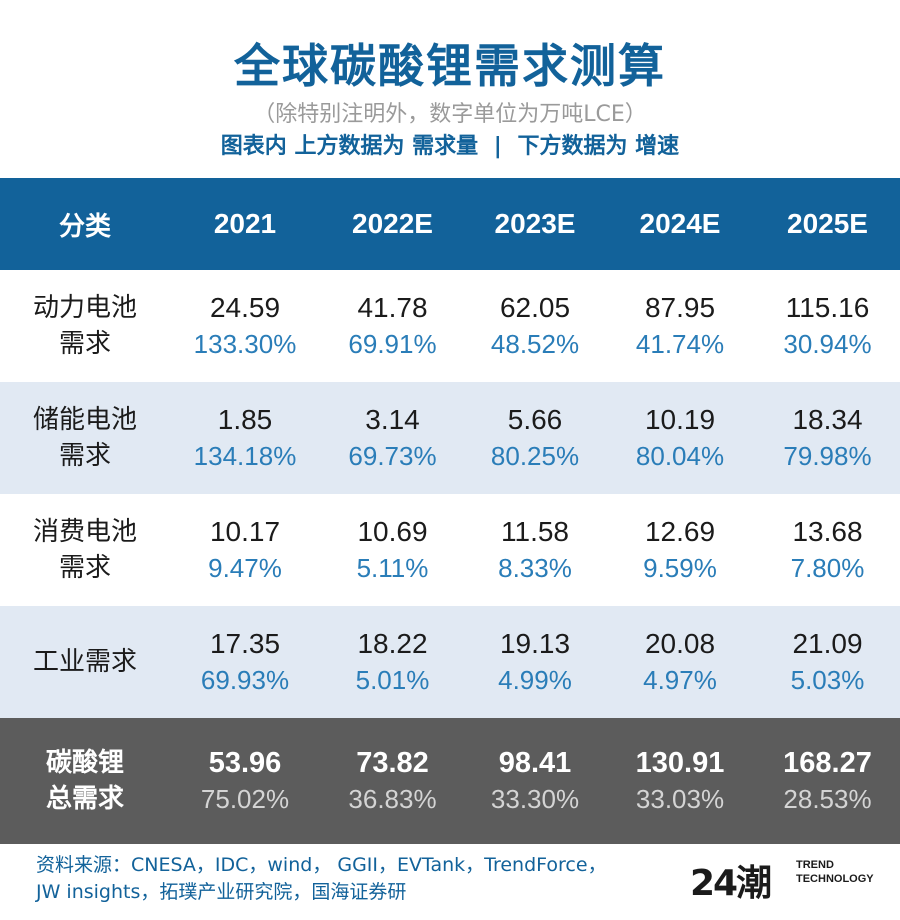  What do you see at coordinates (827, 799) in the screenshot?
I see `growth-rate: 28.53%` at bounding box center [827, 799].